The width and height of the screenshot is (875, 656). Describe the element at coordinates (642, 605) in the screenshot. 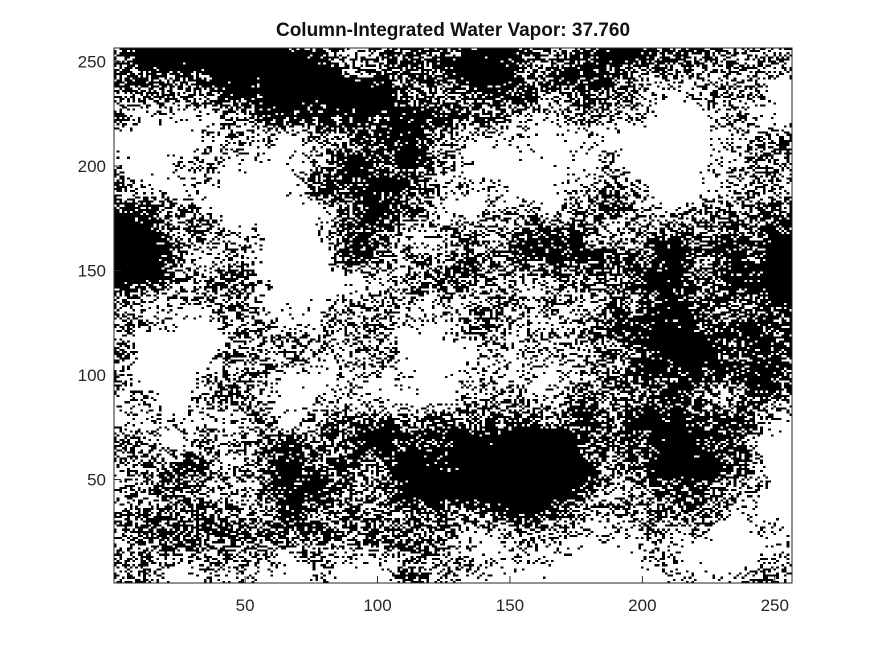

I see `x-tick-label: 200` at that location.